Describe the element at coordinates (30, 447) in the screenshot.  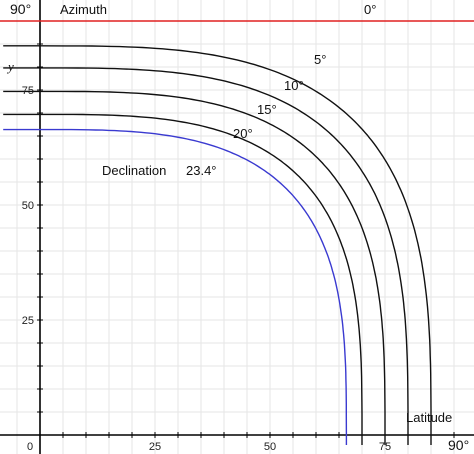
I see `x-tick-label: 0` at that location.